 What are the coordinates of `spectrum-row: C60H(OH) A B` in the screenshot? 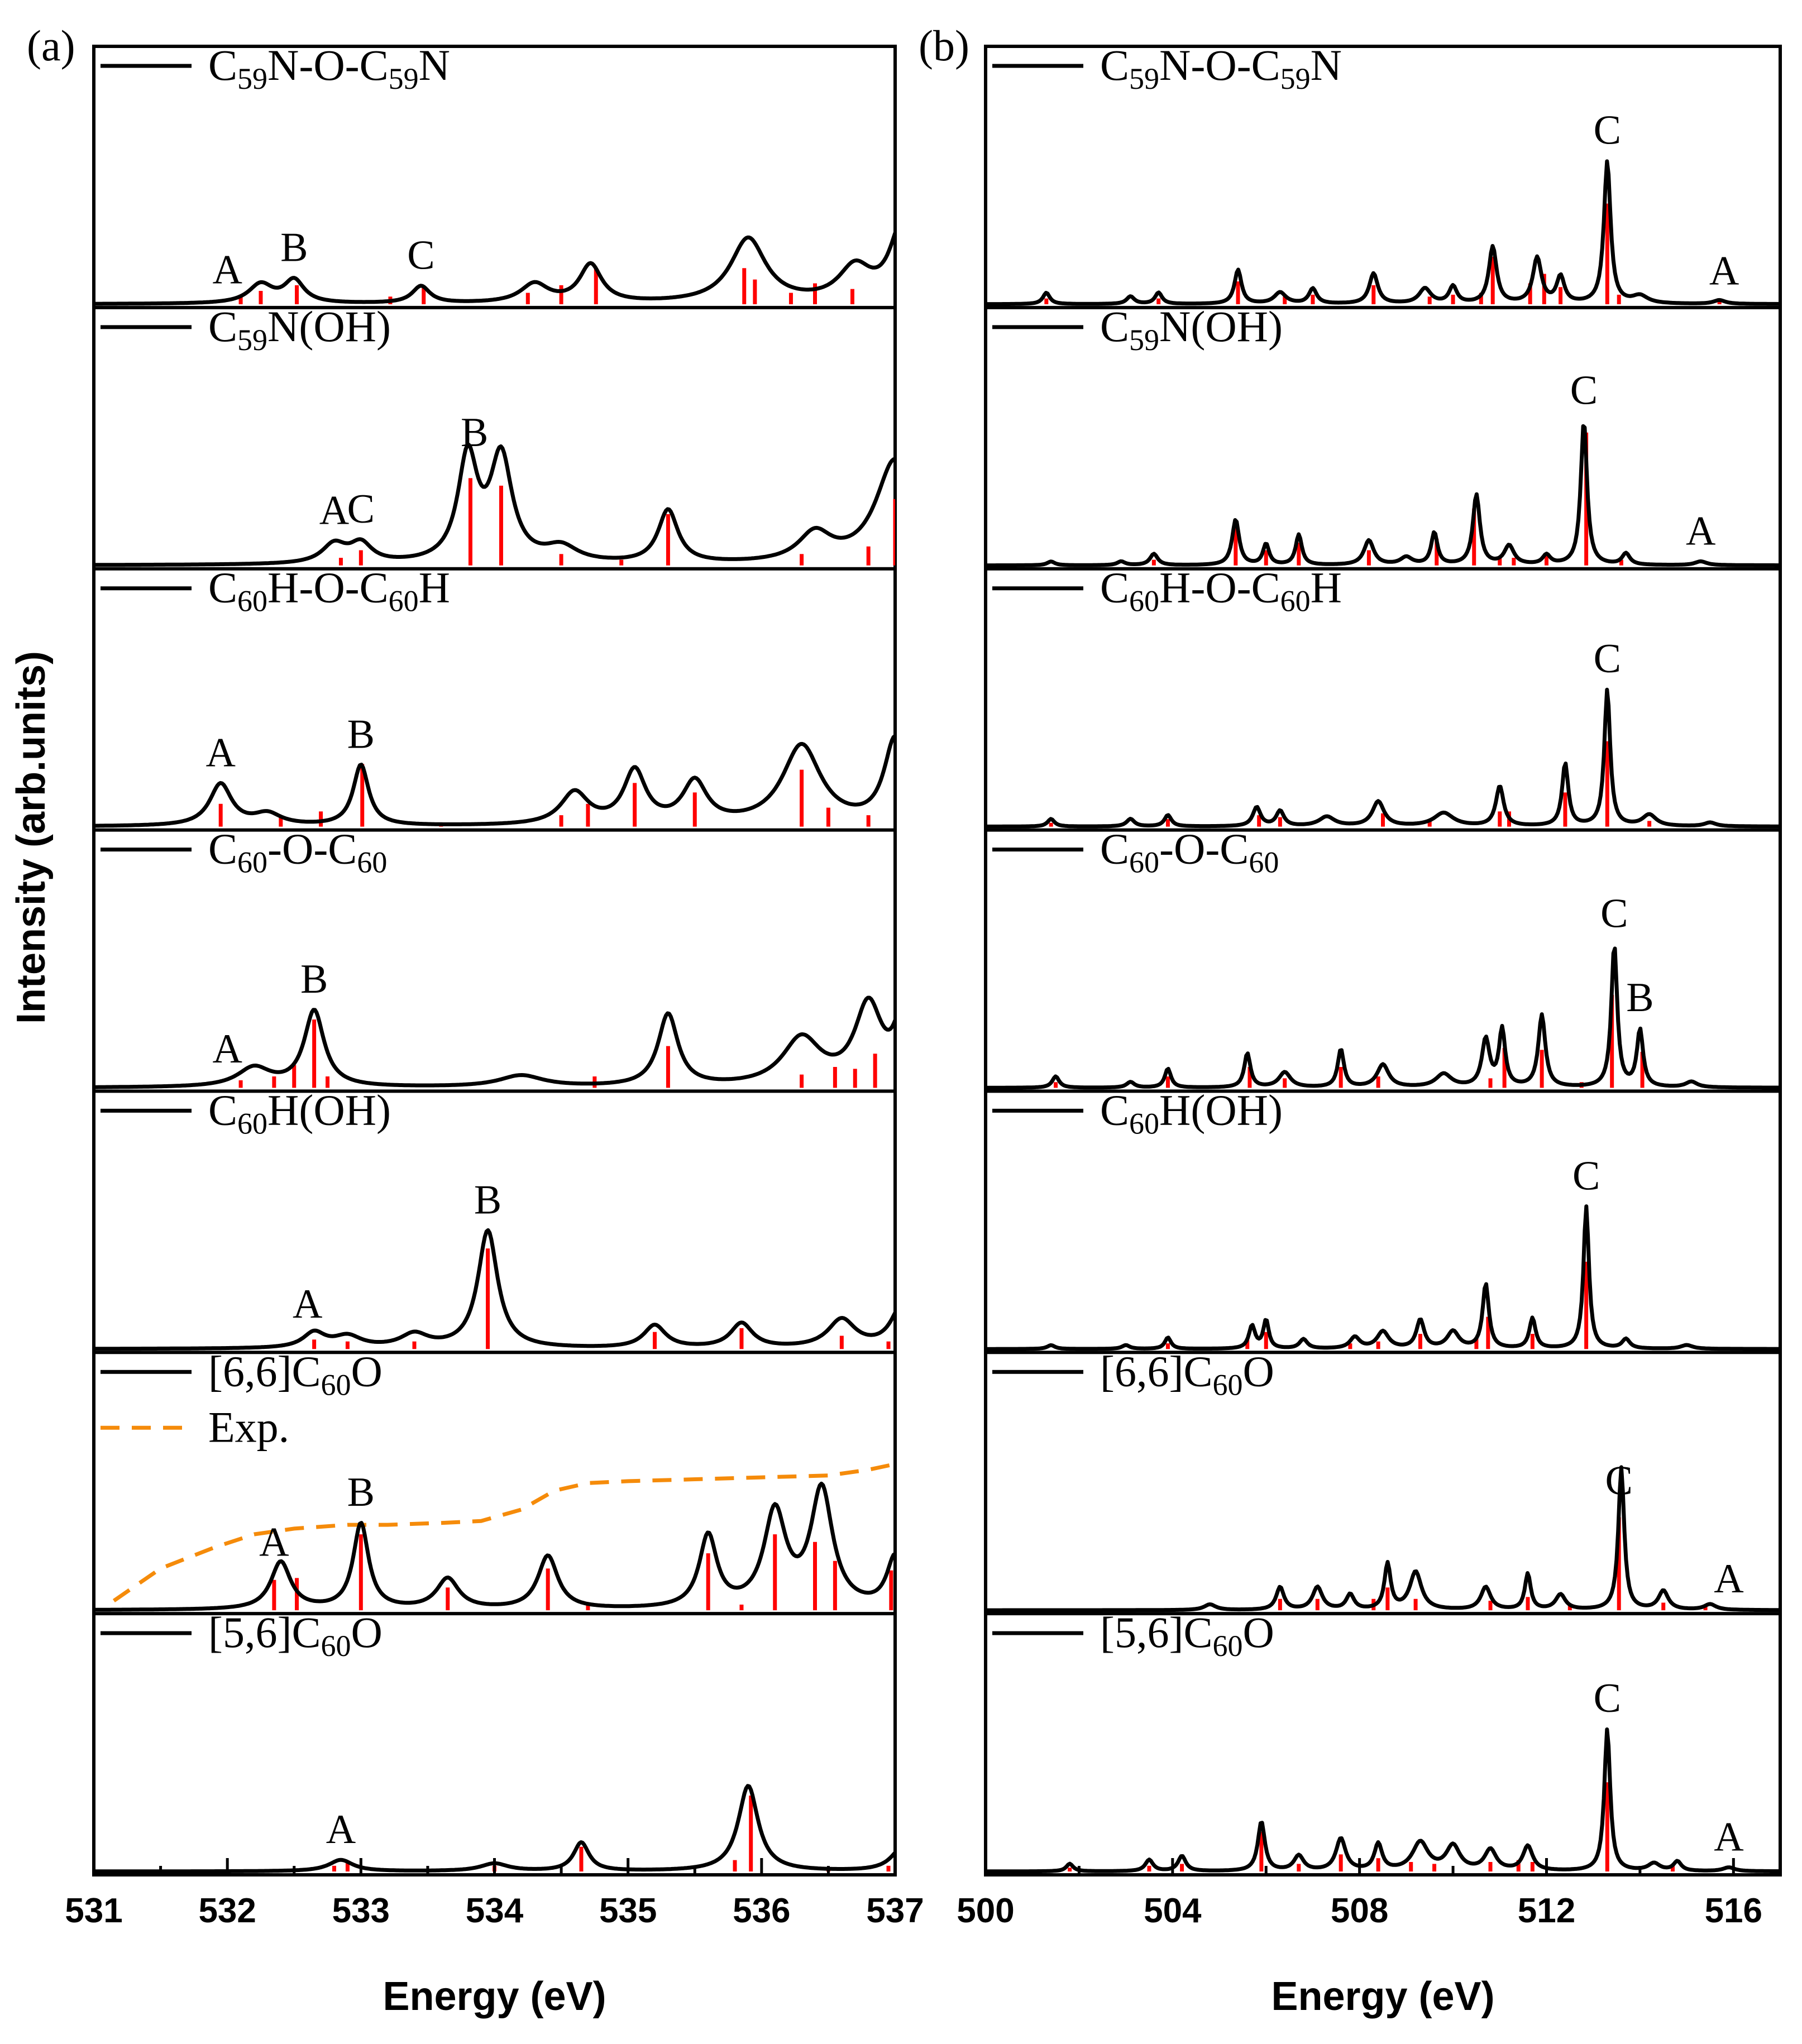 It's located at (494, 1218).